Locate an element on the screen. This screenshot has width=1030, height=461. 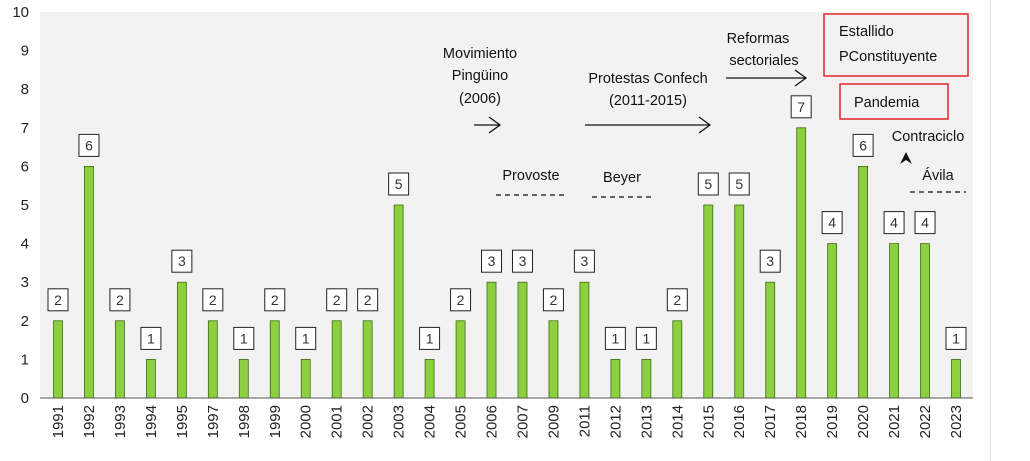
y-tick-label: 6 is located at coordinates (25, 166).